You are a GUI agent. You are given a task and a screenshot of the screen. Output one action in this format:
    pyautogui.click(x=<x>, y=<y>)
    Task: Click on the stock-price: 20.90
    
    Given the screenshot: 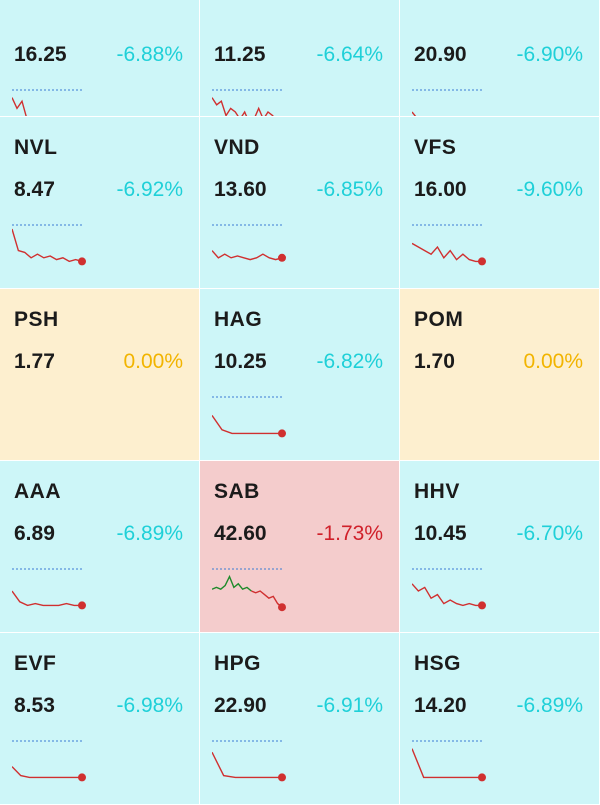 What is the action you would take?
    pyautogui.click(x=440, y=54)
    